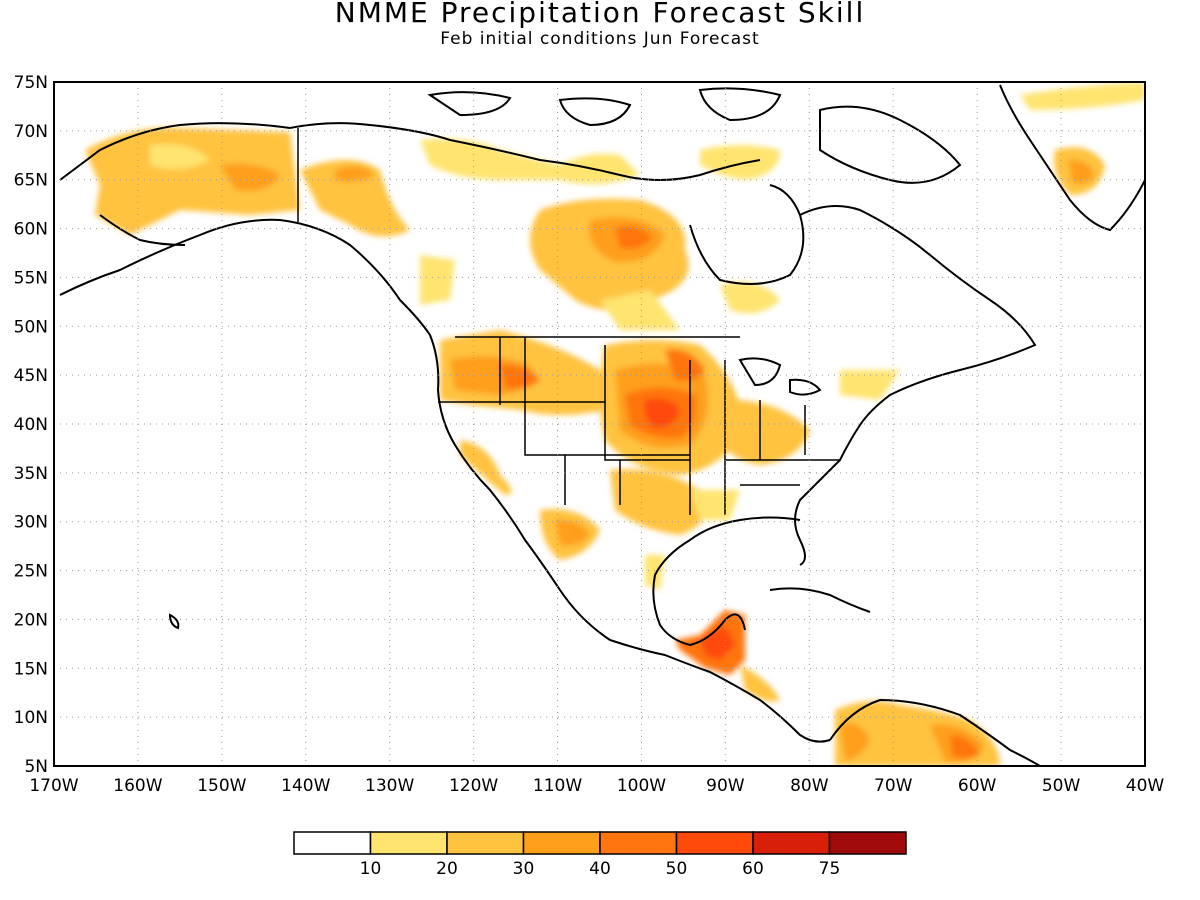 This screenshot has width=1200, height=900. I want to click on lon-tick-label: 100W, so click(641, 786).